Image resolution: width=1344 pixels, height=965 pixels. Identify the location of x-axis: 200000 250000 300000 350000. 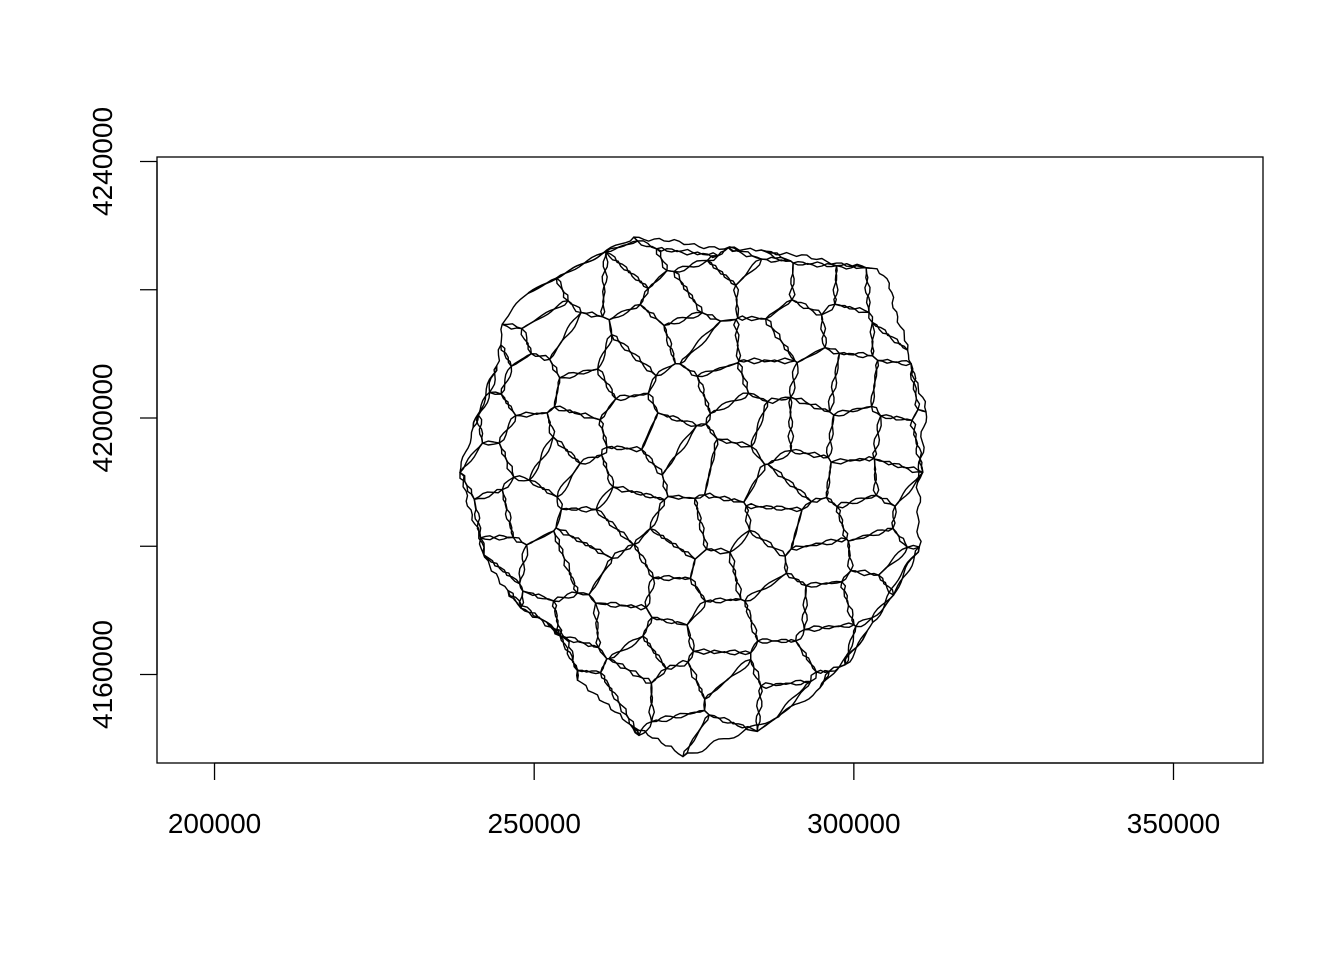
(694, 800).